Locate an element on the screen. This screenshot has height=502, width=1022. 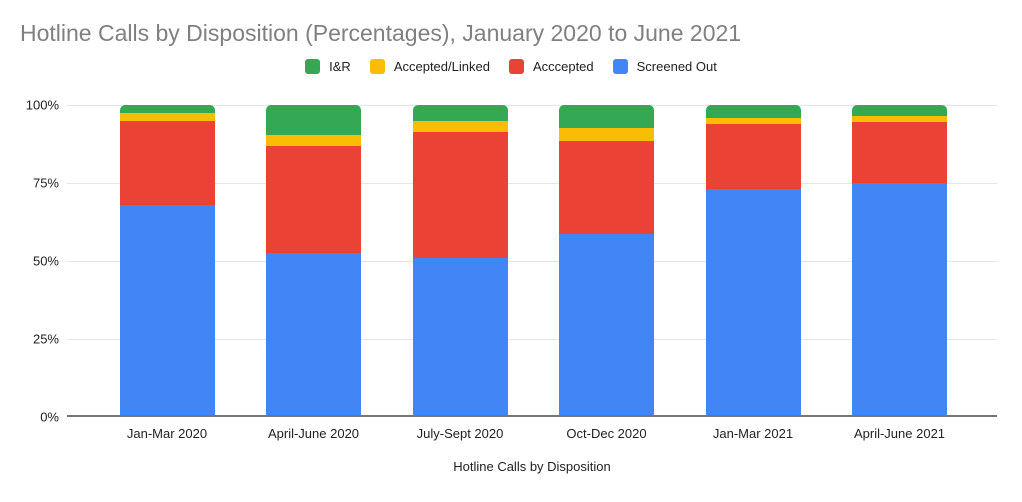
legend: I&R Accepted/Linked Acccepted Screened Out is located at coordinates (511, 66).